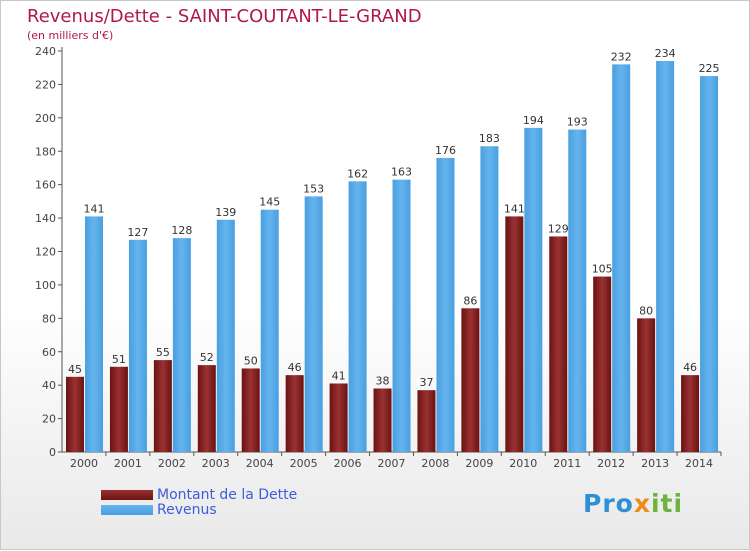 Image resolution: width=750 pixels, height=551 pixels. I want to click on x-tick-label-2007: 2007, so click(392, 463).